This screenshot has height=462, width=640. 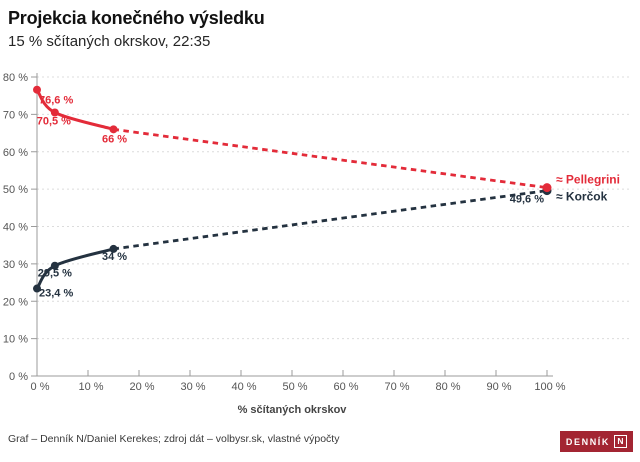 What do you see at coordinates (18, 377) in the screenshot?
I see `y-tick-label: 0 %` at bounding box center [18, 377].